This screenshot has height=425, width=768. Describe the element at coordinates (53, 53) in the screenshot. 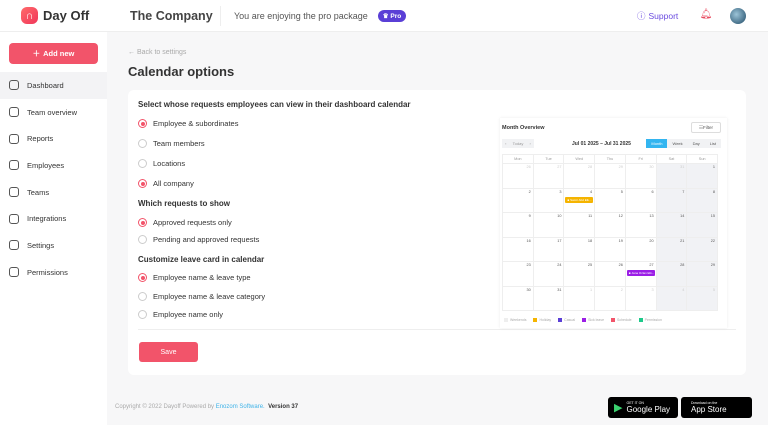

I see `add-new-button: ＋ Add new` at that location.